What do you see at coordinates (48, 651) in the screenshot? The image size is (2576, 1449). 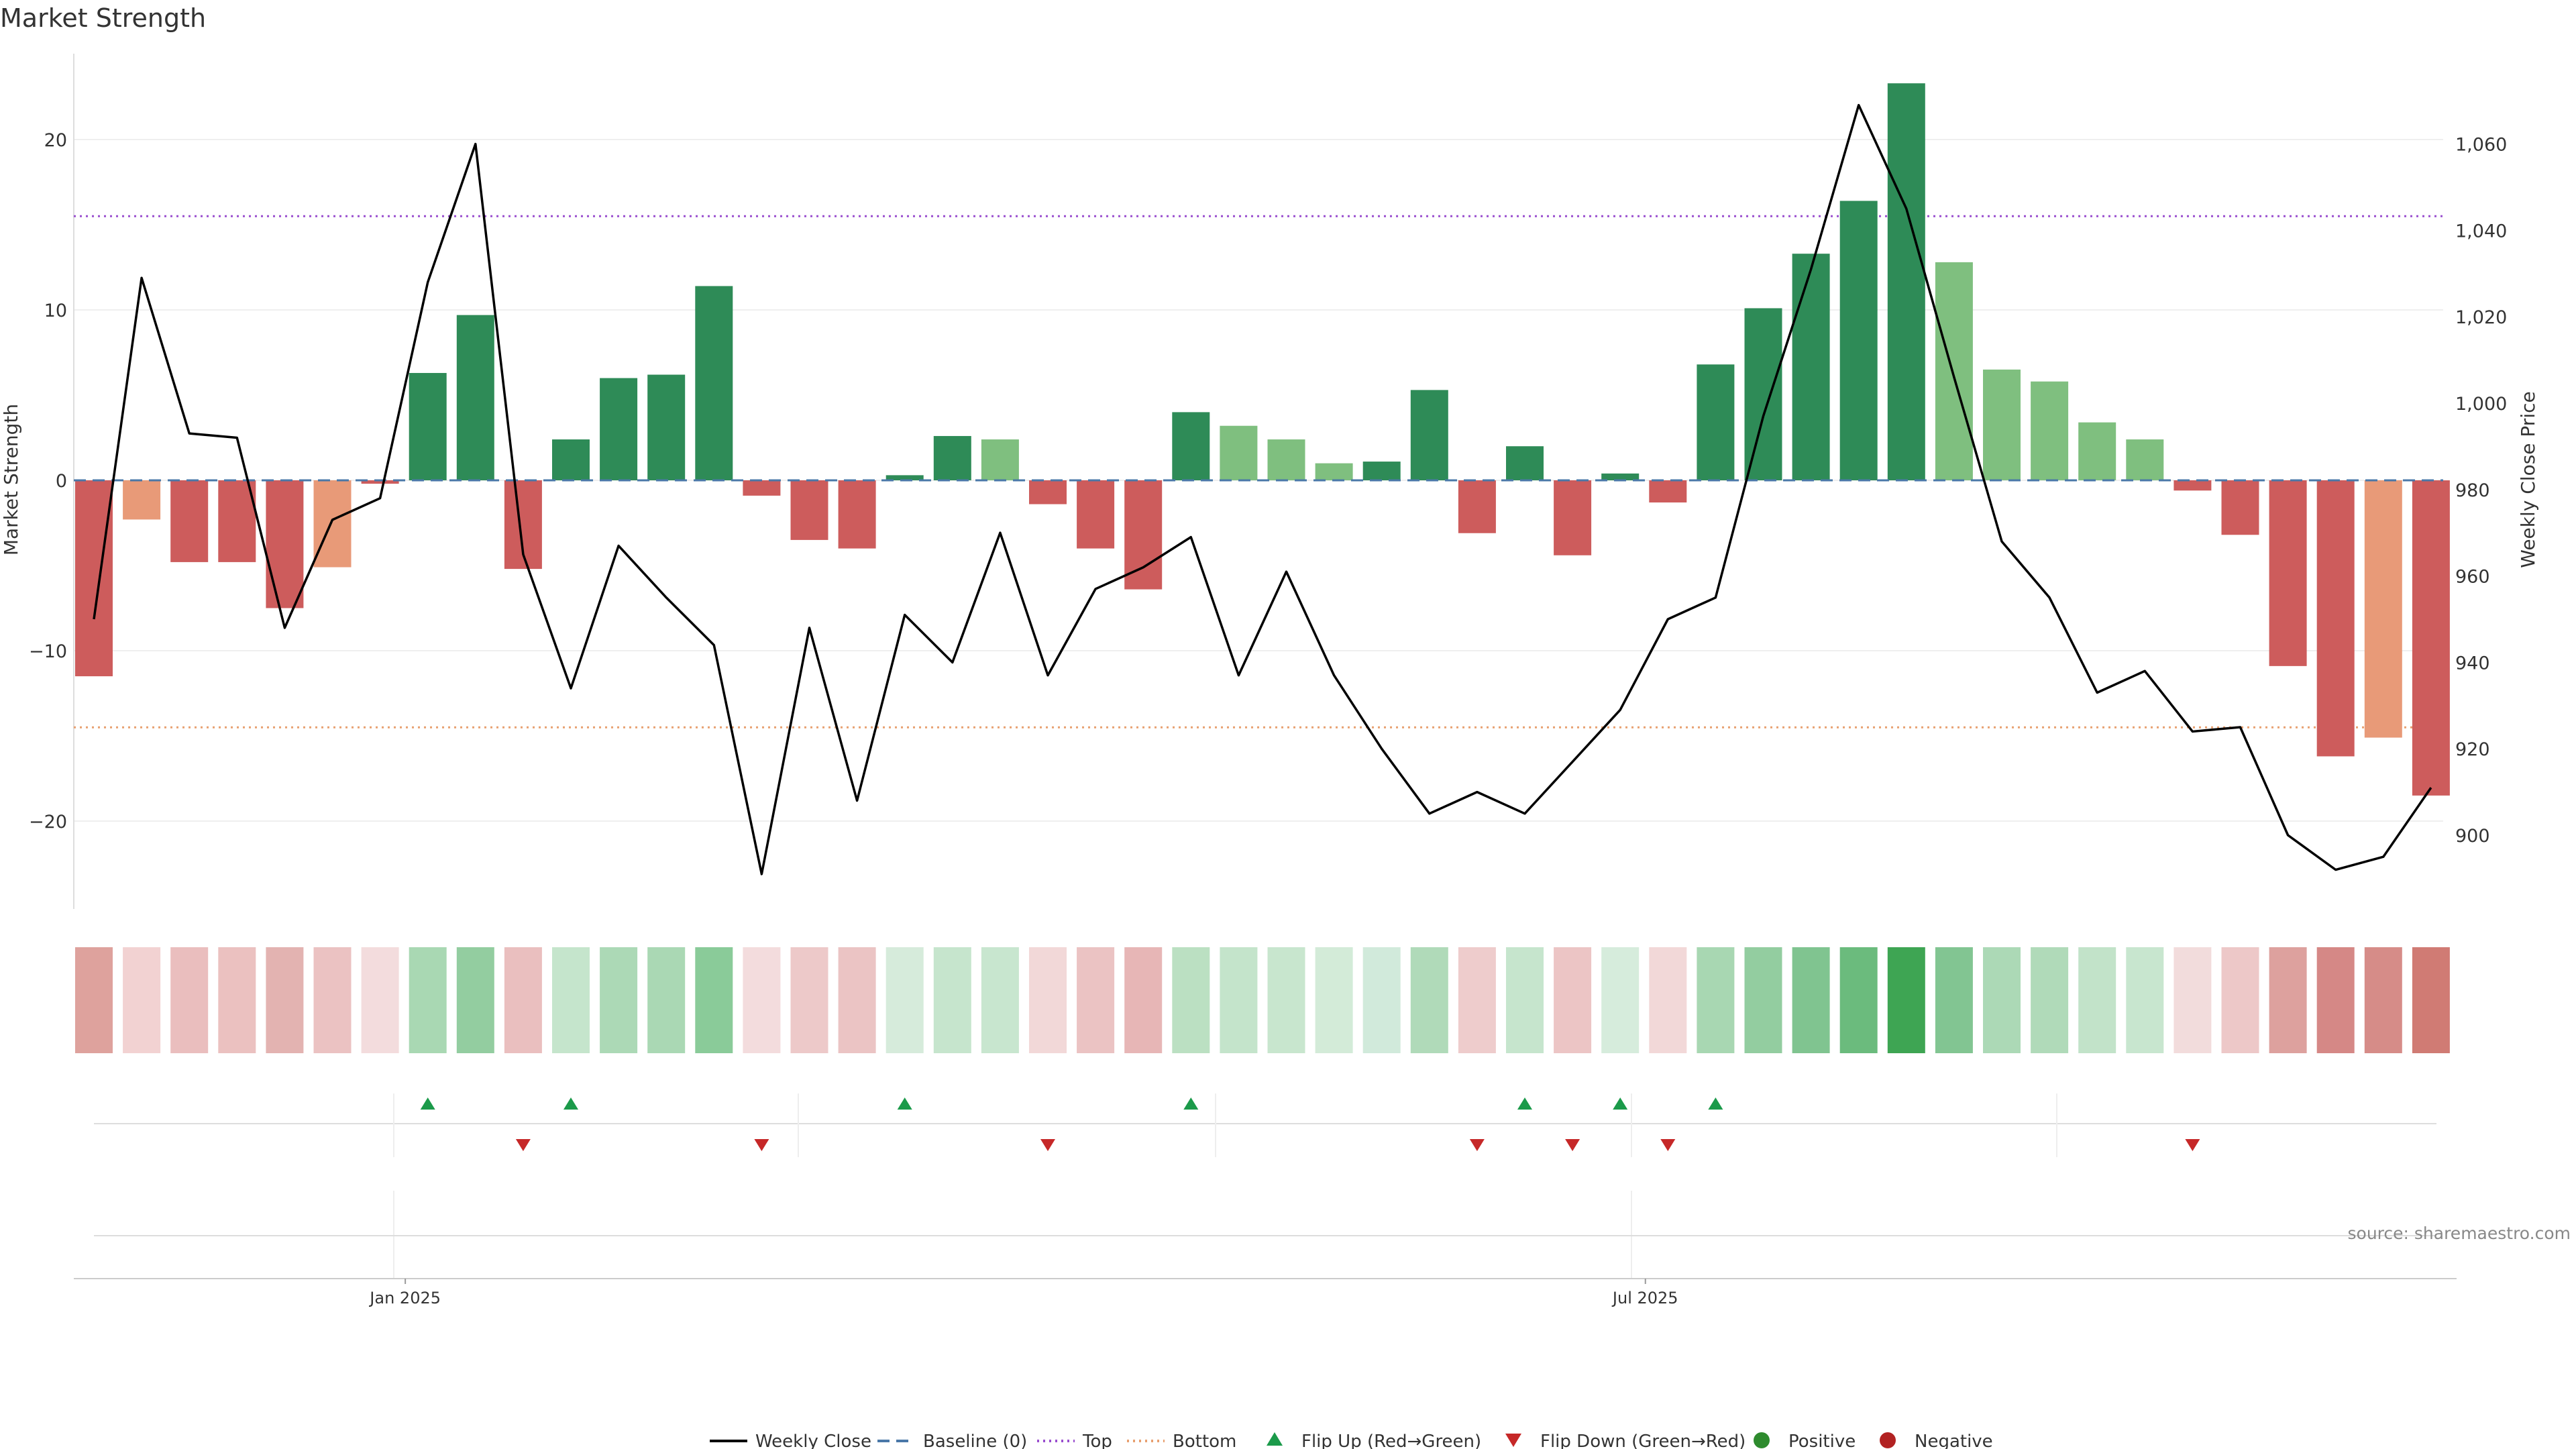 I see `y-tick-label: −10` at bounding box center [48, 651].